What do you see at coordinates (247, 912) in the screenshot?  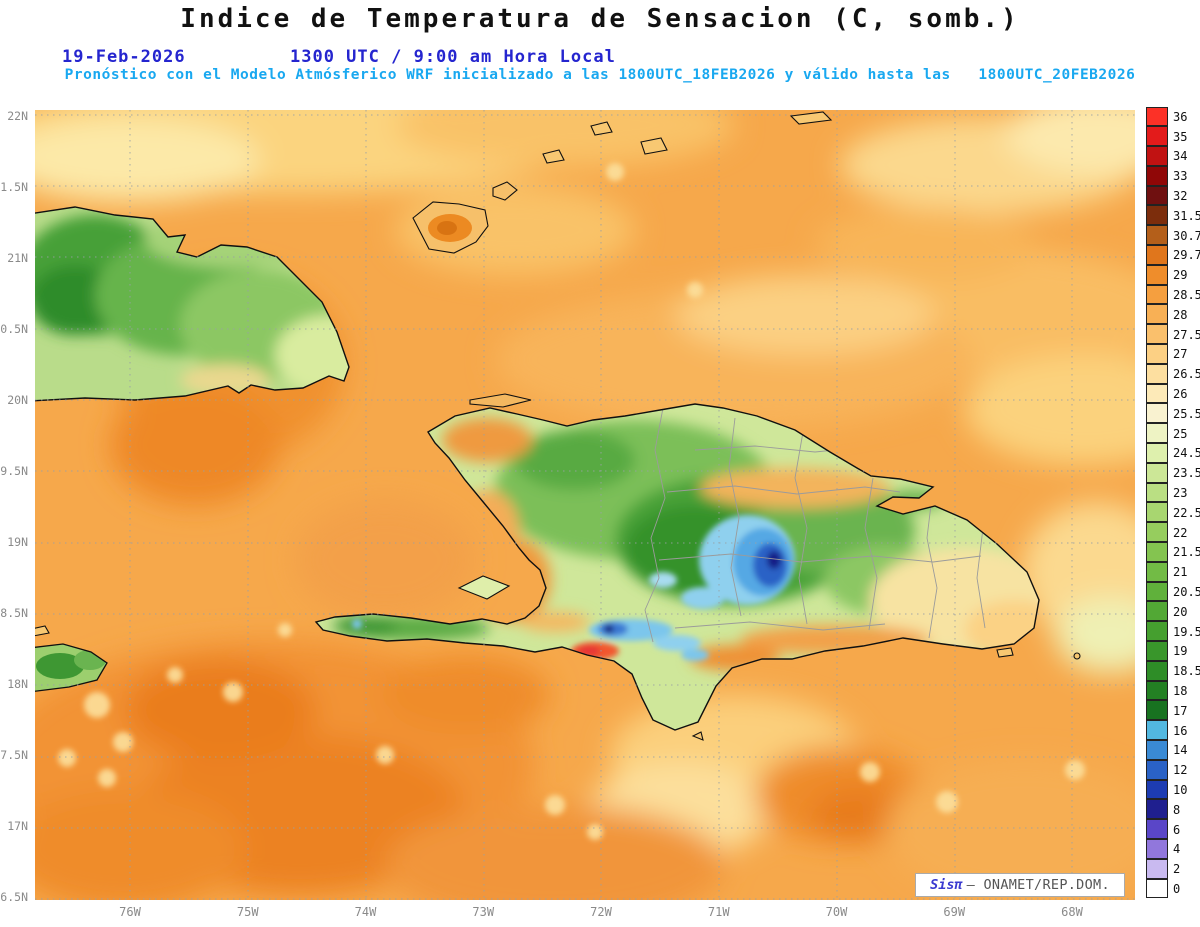 I see `longitude-tick-label: 75W` at bounding box center [247, 912].